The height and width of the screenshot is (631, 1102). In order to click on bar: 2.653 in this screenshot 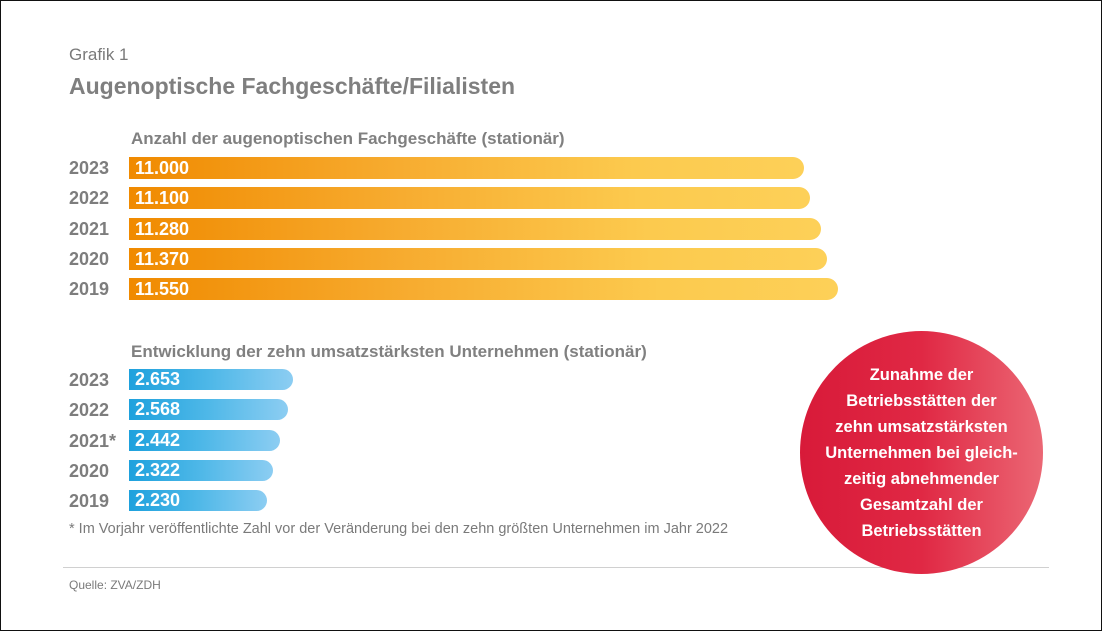, I will do `click(211, 379)`.